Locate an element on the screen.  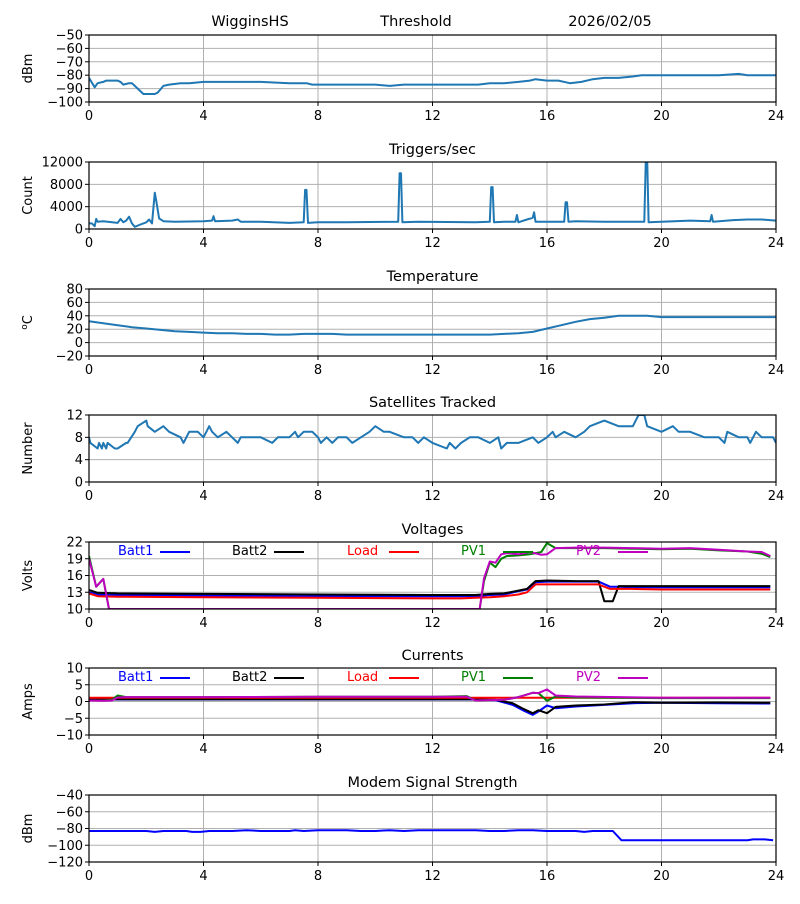
y-tick-label: 60 is located at coordinates (74, 303).